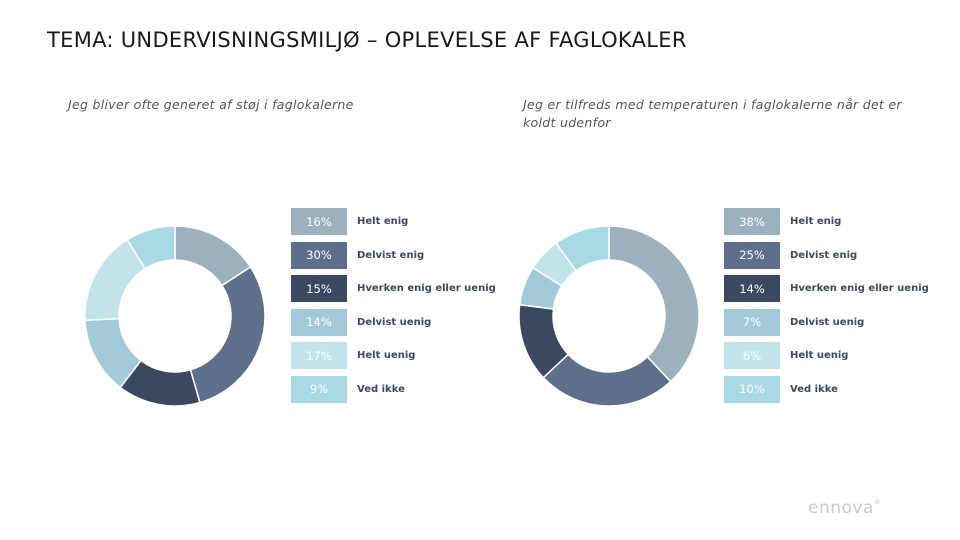  I want to click on legend-value-label: 7%, so click(752, 322).